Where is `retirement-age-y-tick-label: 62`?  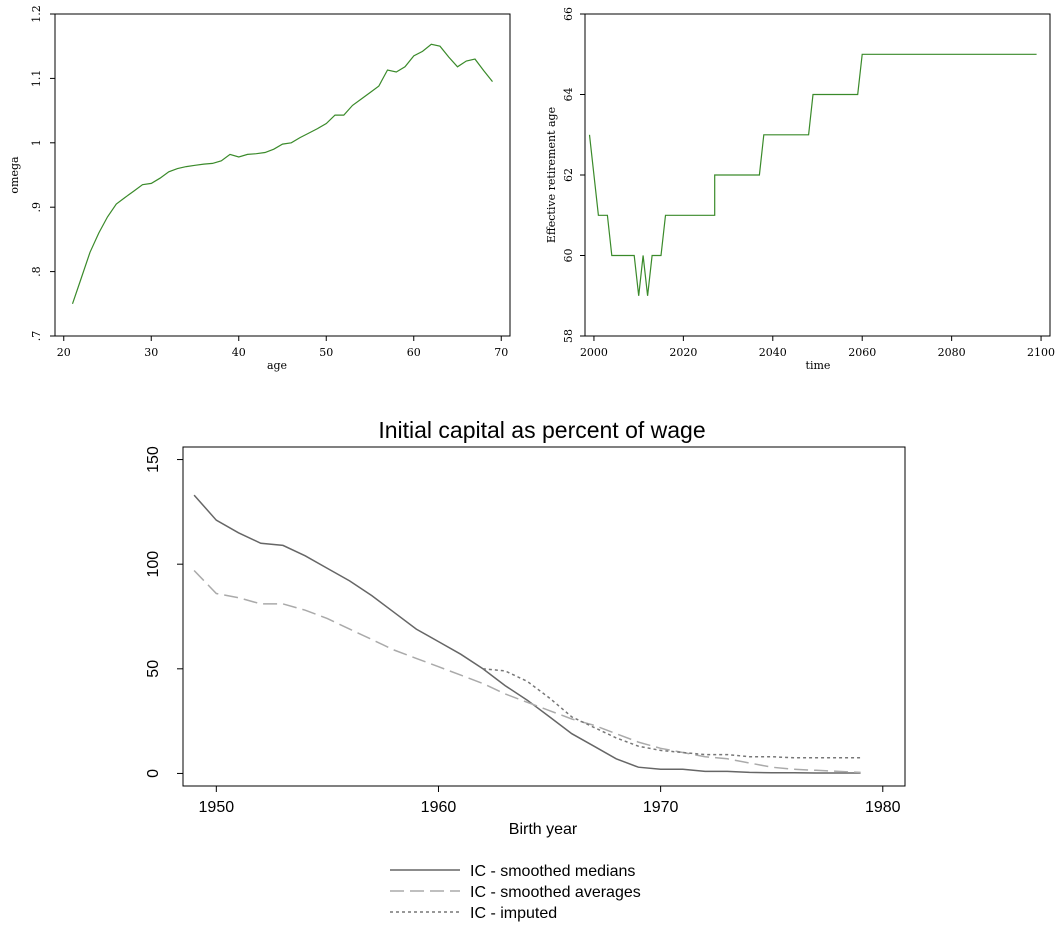
retirement-age-y-tick-label: 62 is located at coordinates (568, 175).